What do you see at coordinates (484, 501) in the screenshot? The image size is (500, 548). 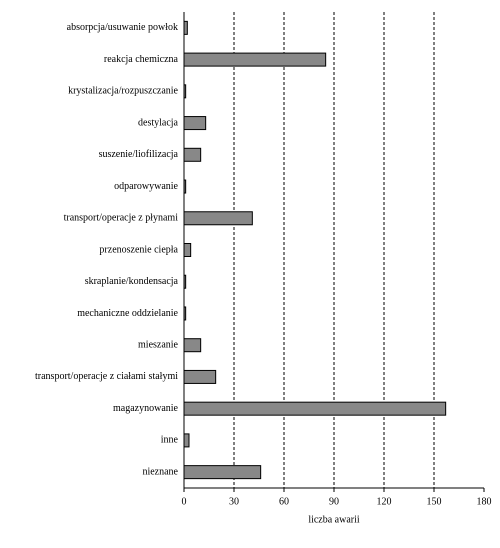 I see `x-tick-label: 180` at bounding box center [484, 501].